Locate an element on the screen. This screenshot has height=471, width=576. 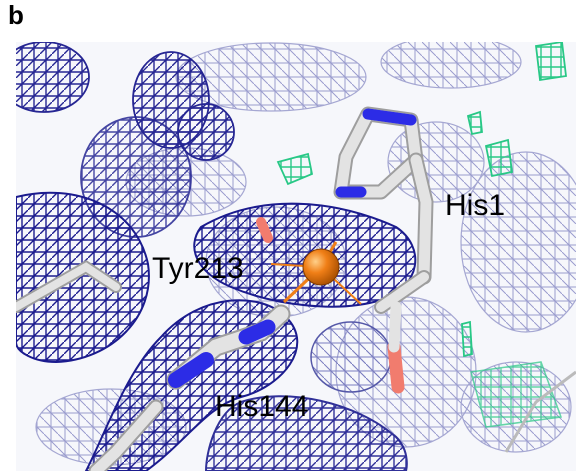
his1-stick-model is located at coordinates (383, 250).